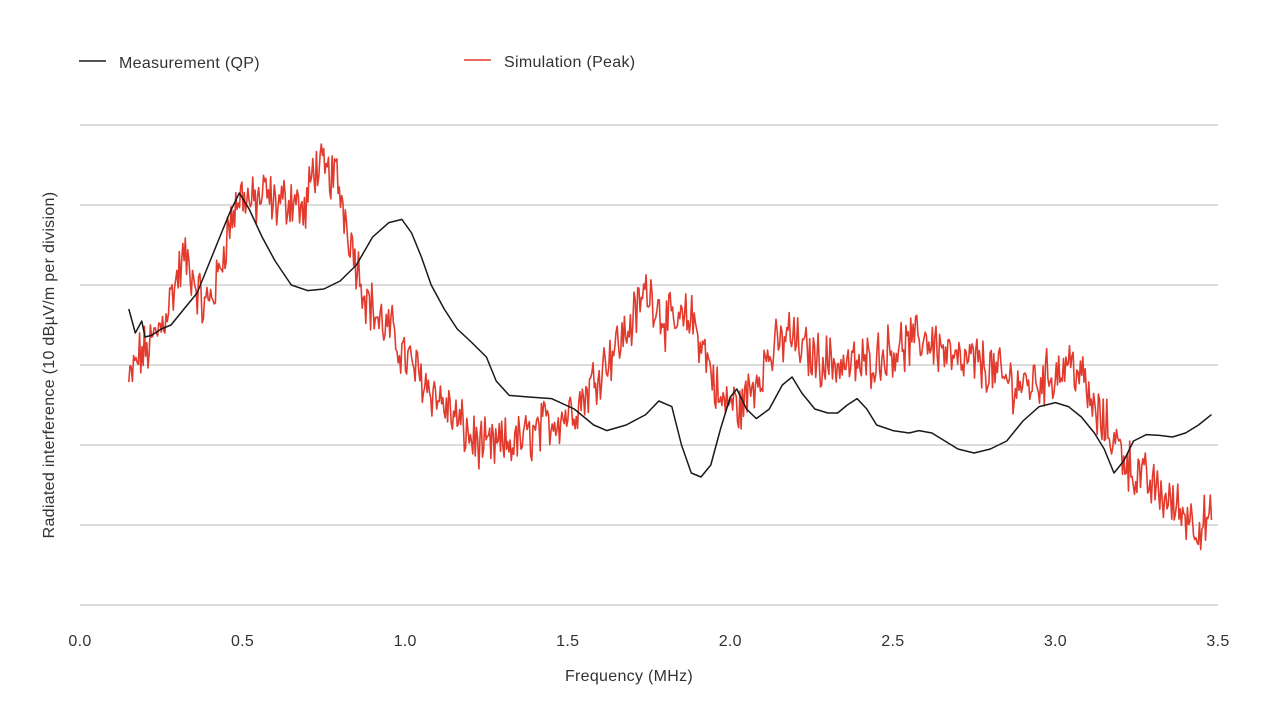 This screenshot has height=720, width=1280. What do you see at coordinates (79, 641) in the screenshot?
I see `x-tick-label: 0.0` at bounding box center [79, 641].